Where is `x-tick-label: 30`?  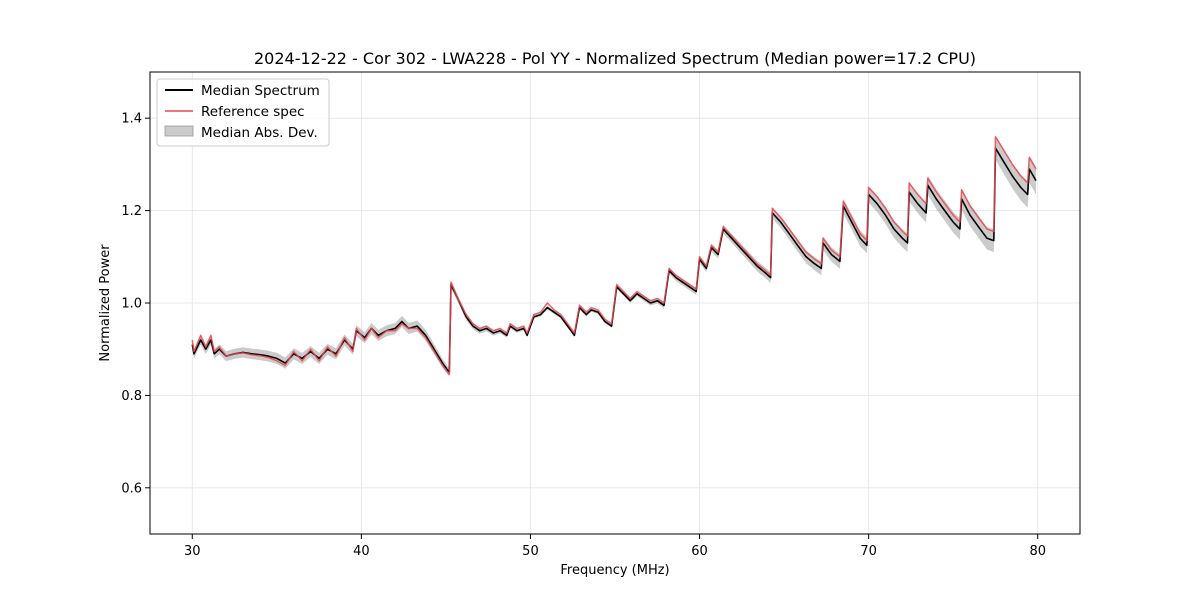 x-tick-label: 30 is located at coordinates (192, 551).